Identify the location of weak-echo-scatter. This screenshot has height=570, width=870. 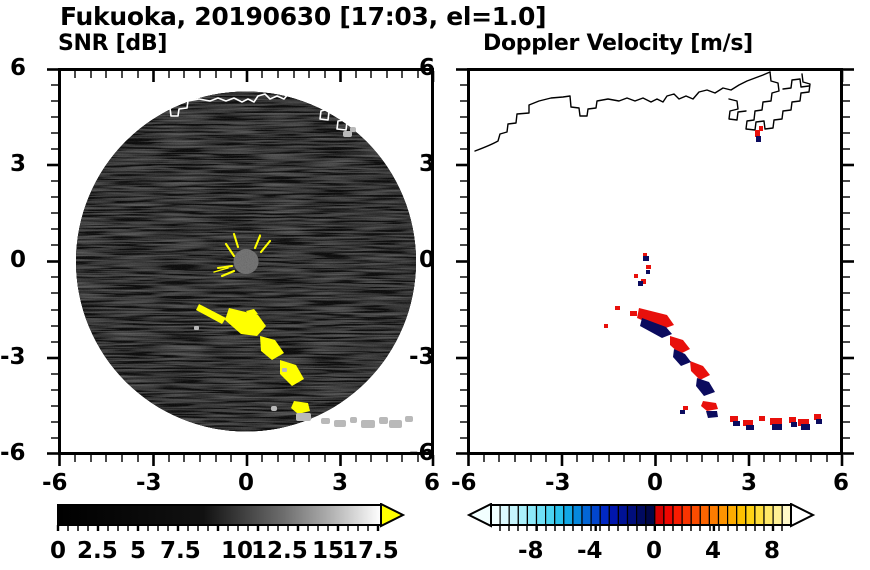
(303, 277).